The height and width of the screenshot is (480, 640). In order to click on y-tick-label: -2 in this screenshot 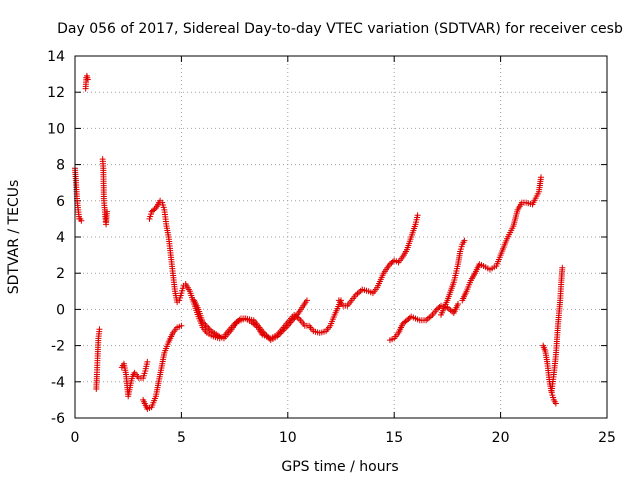, I will do `click(58, 347)`.